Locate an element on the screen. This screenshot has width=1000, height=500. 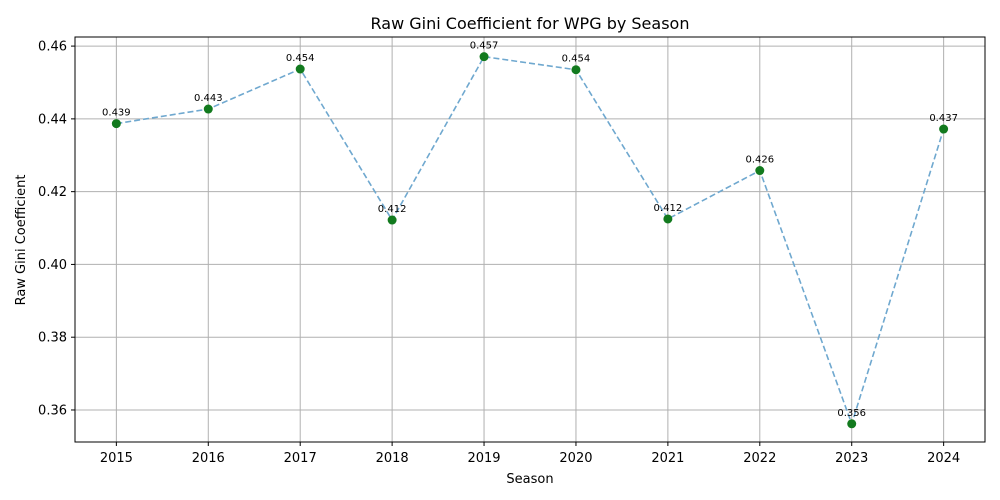
x-axis-label: Season is located at coordinates (529, 479).